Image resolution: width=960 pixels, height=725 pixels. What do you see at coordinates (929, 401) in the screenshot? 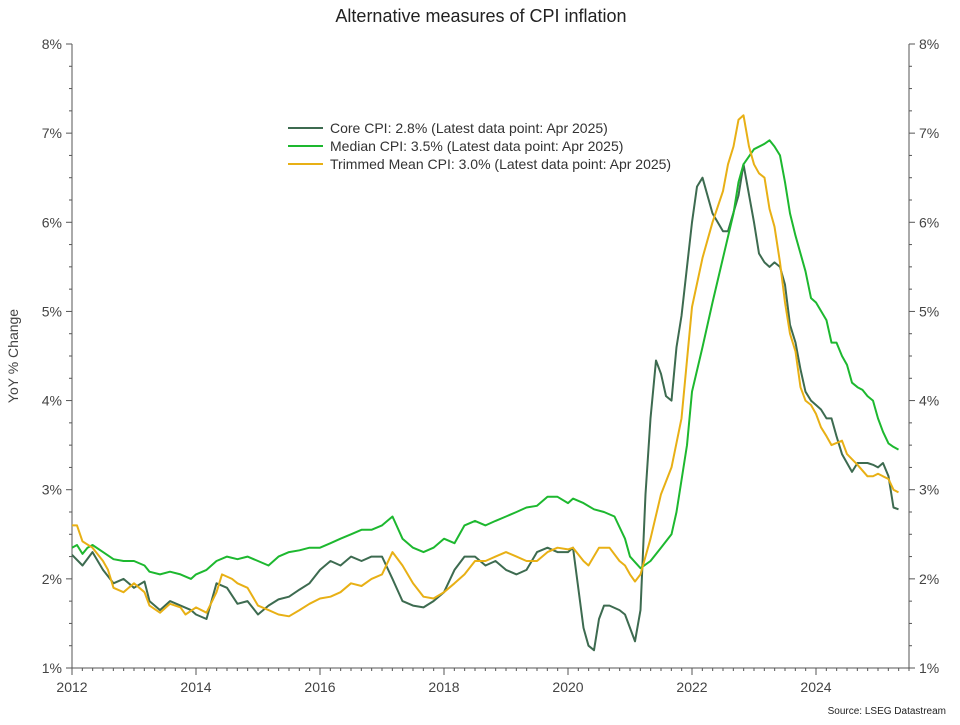
I see `y-tick-label-right: 4%` at bounding box center [929, 401].